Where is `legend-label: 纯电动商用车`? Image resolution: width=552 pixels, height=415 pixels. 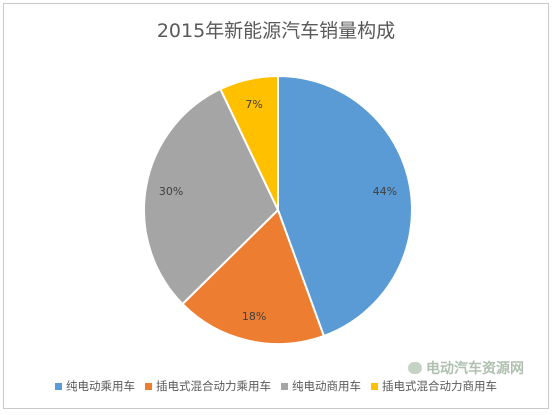 legend-label: 纯电动商用车 is located at coordinates (326, 386).